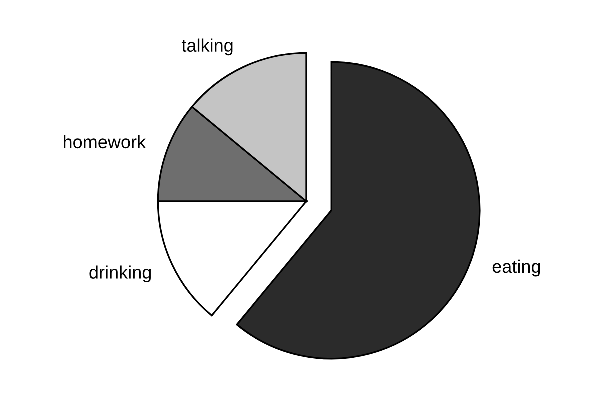 The image size is (613, 403). What do you see at coordinates (105, 142) in the screenshot?
I see `slice-label: homework` at bounding box center [105, 142].